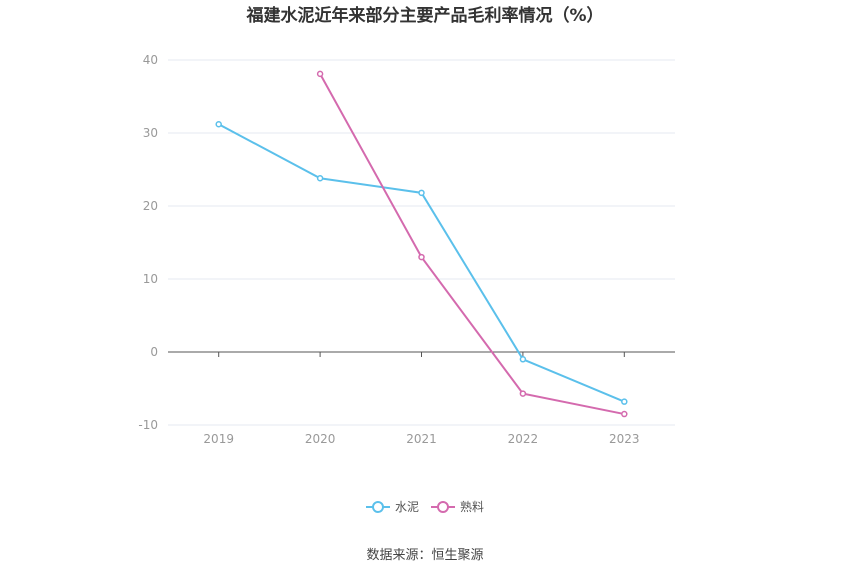 The image size is (850, 575). Describe the element at coordinates (150, 279) in the screenshot. I see `y-tick-label: 10` at that location.